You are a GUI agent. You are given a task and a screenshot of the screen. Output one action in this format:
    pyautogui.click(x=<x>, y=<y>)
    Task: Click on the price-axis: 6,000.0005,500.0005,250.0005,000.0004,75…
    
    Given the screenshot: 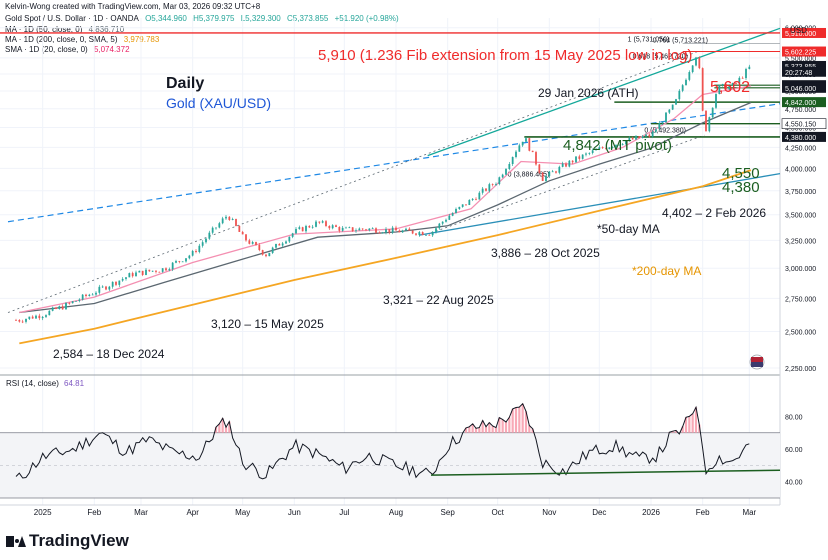 What is the action you would take?
    pyautogui.click(x=804, y=256)
    